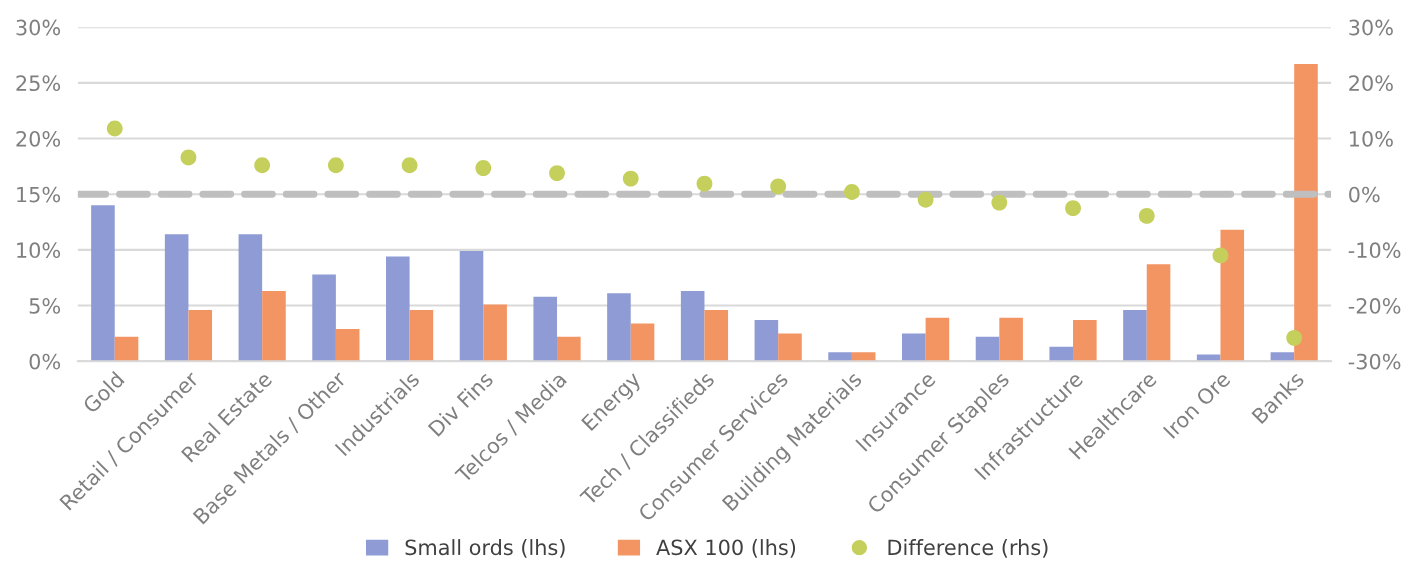 Image resolution: width=1416 pixels, height=578 pixels. Describe the element at coordinates (38, 138) in the screenshot. I see `y-tick-label: 20%` at that location.